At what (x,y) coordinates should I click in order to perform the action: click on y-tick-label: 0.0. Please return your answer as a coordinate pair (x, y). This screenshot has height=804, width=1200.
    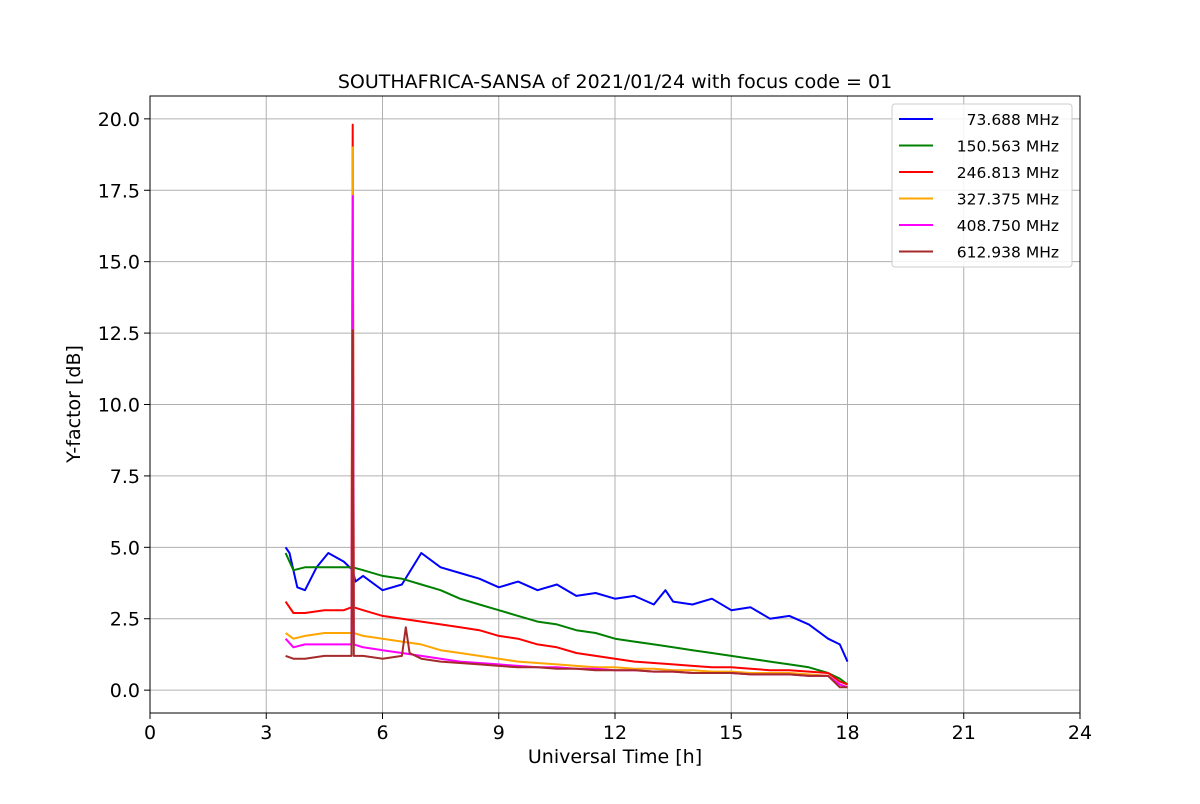
    Looking at the image, I should click on (125, 691).